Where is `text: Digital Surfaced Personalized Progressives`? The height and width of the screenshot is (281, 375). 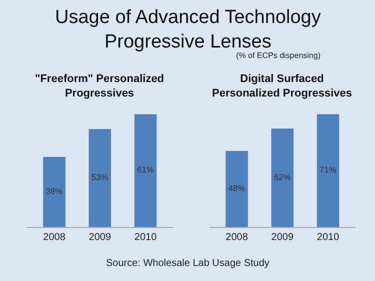
text: Digital Surfaced Personalized Progressives is located at coordinates (282, 86).